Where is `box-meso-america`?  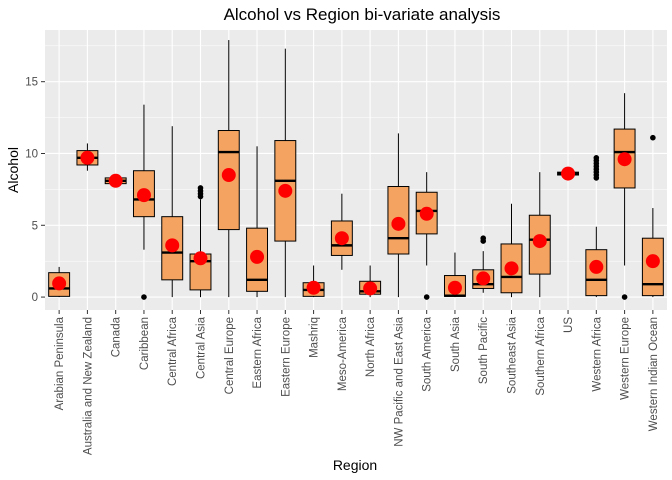
box-meso-america is located at coordinates (341, 231).